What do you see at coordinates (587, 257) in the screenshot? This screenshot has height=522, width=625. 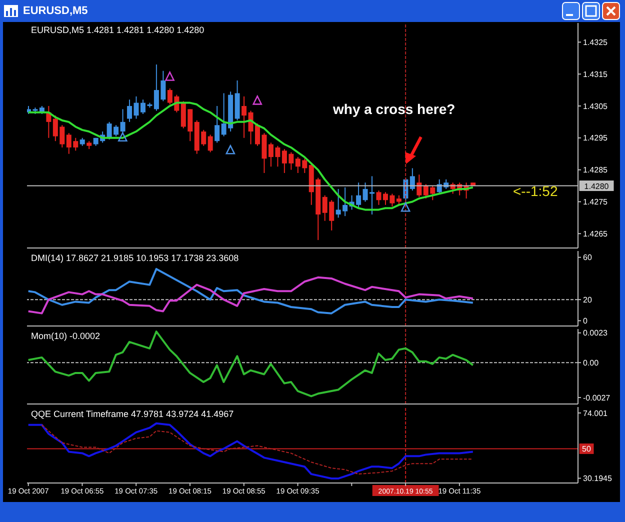 I see `y-tick-label: 60` at bounding box center [587, 257].